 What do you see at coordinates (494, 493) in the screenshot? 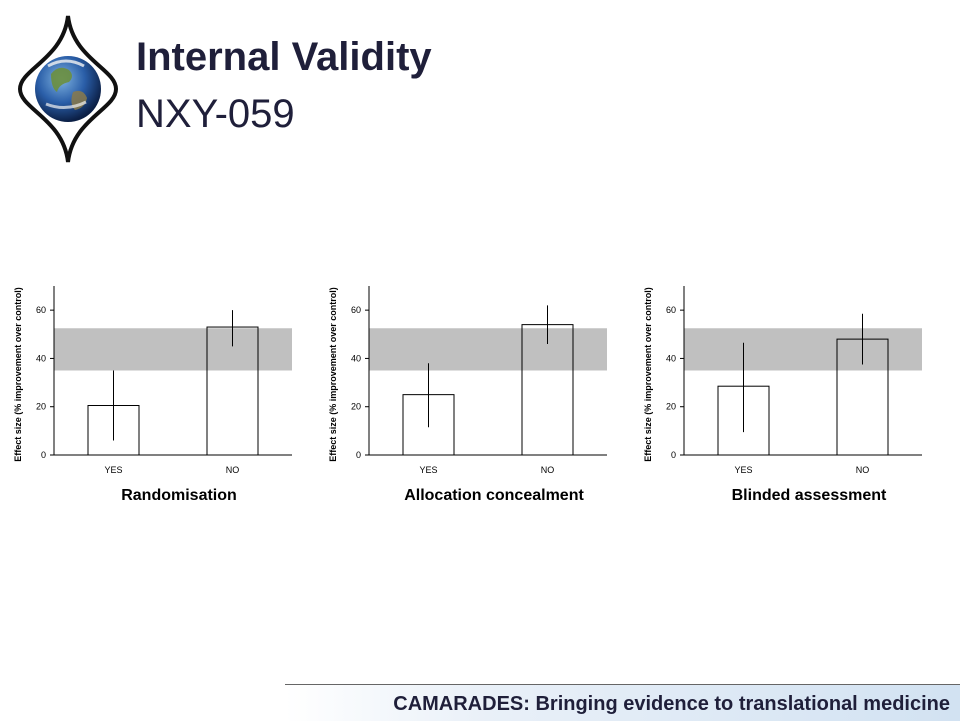
I see `chart-title: Allocation concealment` at bounding box center [494, 493].